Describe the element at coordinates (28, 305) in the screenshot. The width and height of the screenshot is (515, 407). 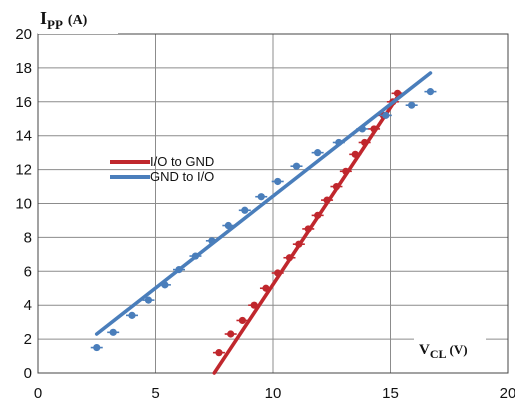
I see `y-tick-label: 4` at that location.